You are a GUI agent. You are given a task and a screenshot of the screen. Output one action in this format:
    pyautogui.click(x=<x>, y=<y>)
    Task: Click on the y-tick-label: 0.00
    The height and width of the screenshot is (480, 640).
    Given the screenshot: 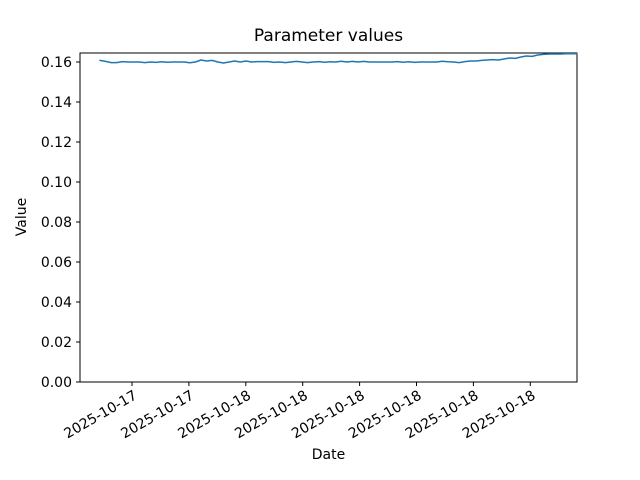 What is the action you would take?
    pyautogui.click(x=56, y=383)
    